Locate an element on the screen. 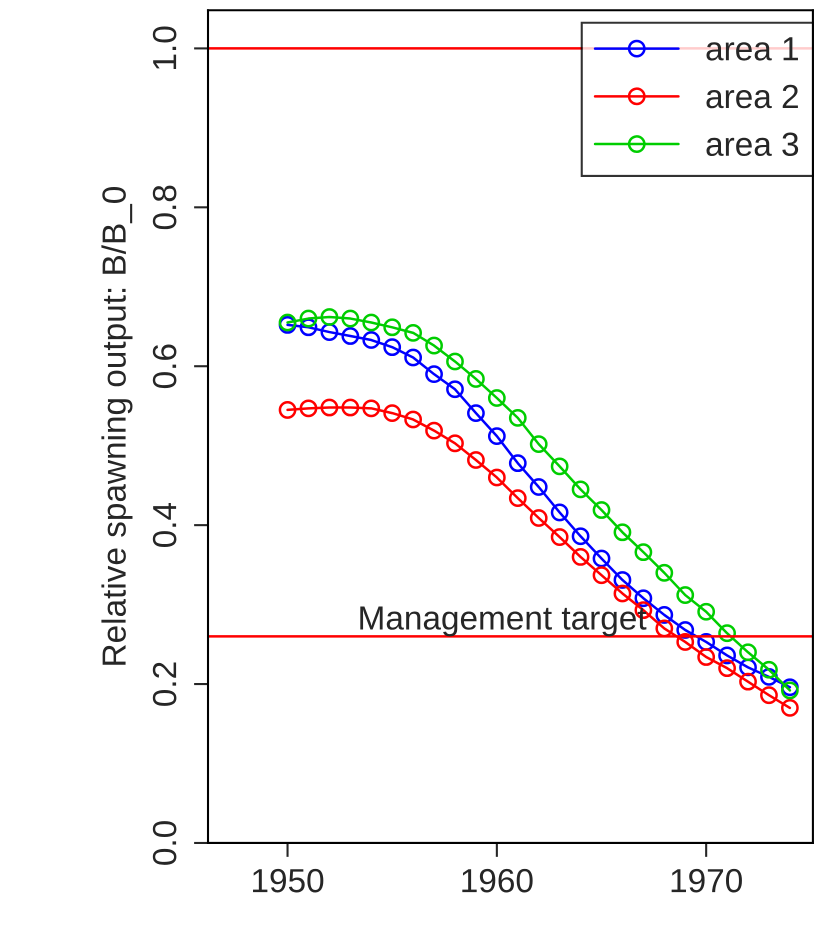 This screenshot has height=933, width=817. y-tick-label: 0.8 is located at coordinates (164, 208).